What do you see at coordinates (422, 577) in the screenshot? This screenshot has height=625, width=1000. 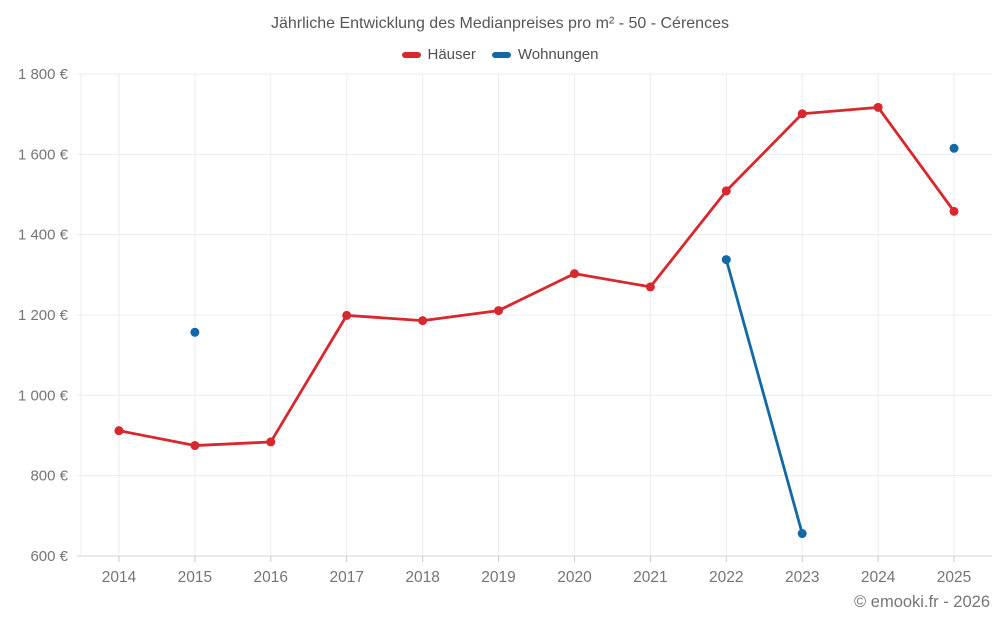 I see `x-tick-label-2018: 2018` at bounding box center [422, 577].